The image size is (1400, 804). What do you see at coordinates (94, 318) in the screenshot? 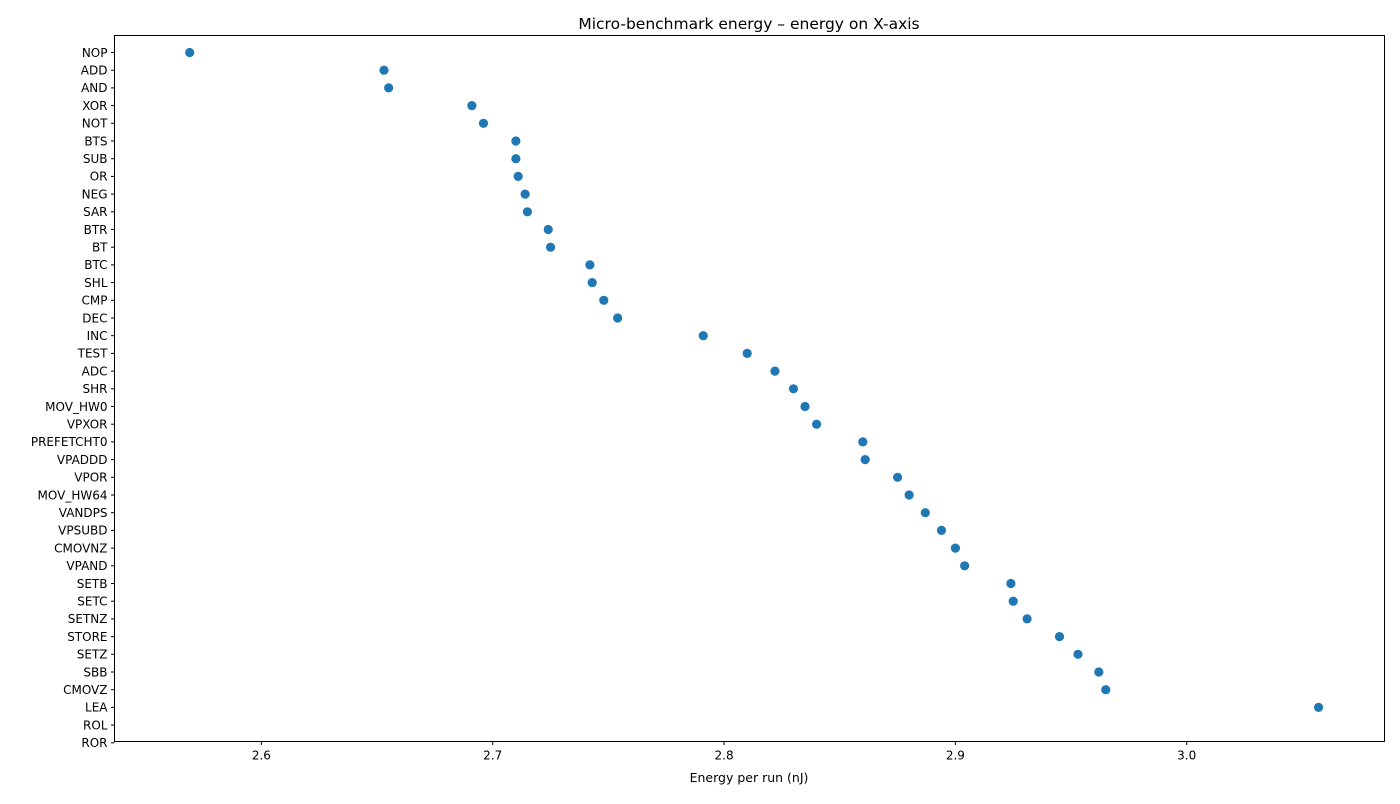
I see `y-tick-label: DEC` at bounding box center [94, 318].